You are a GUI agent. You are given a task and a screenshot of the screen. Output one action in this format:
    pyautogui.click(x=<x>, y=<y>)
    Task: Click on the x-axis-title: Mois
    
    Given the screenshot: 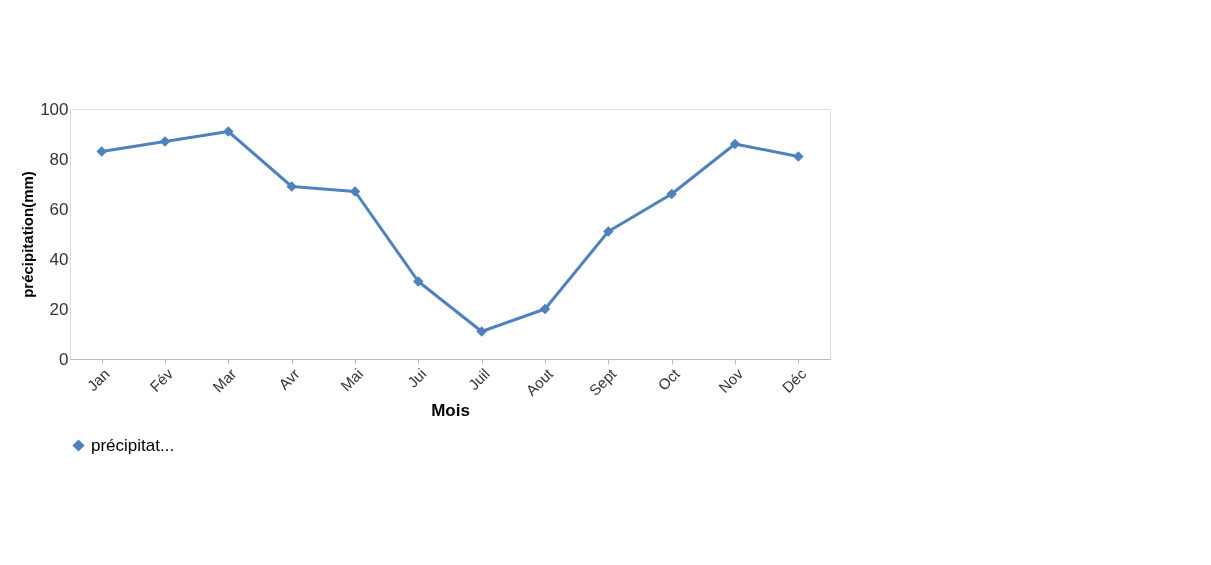 What is the action you would take?
    pyautogui.click(x=450, y=410)
    